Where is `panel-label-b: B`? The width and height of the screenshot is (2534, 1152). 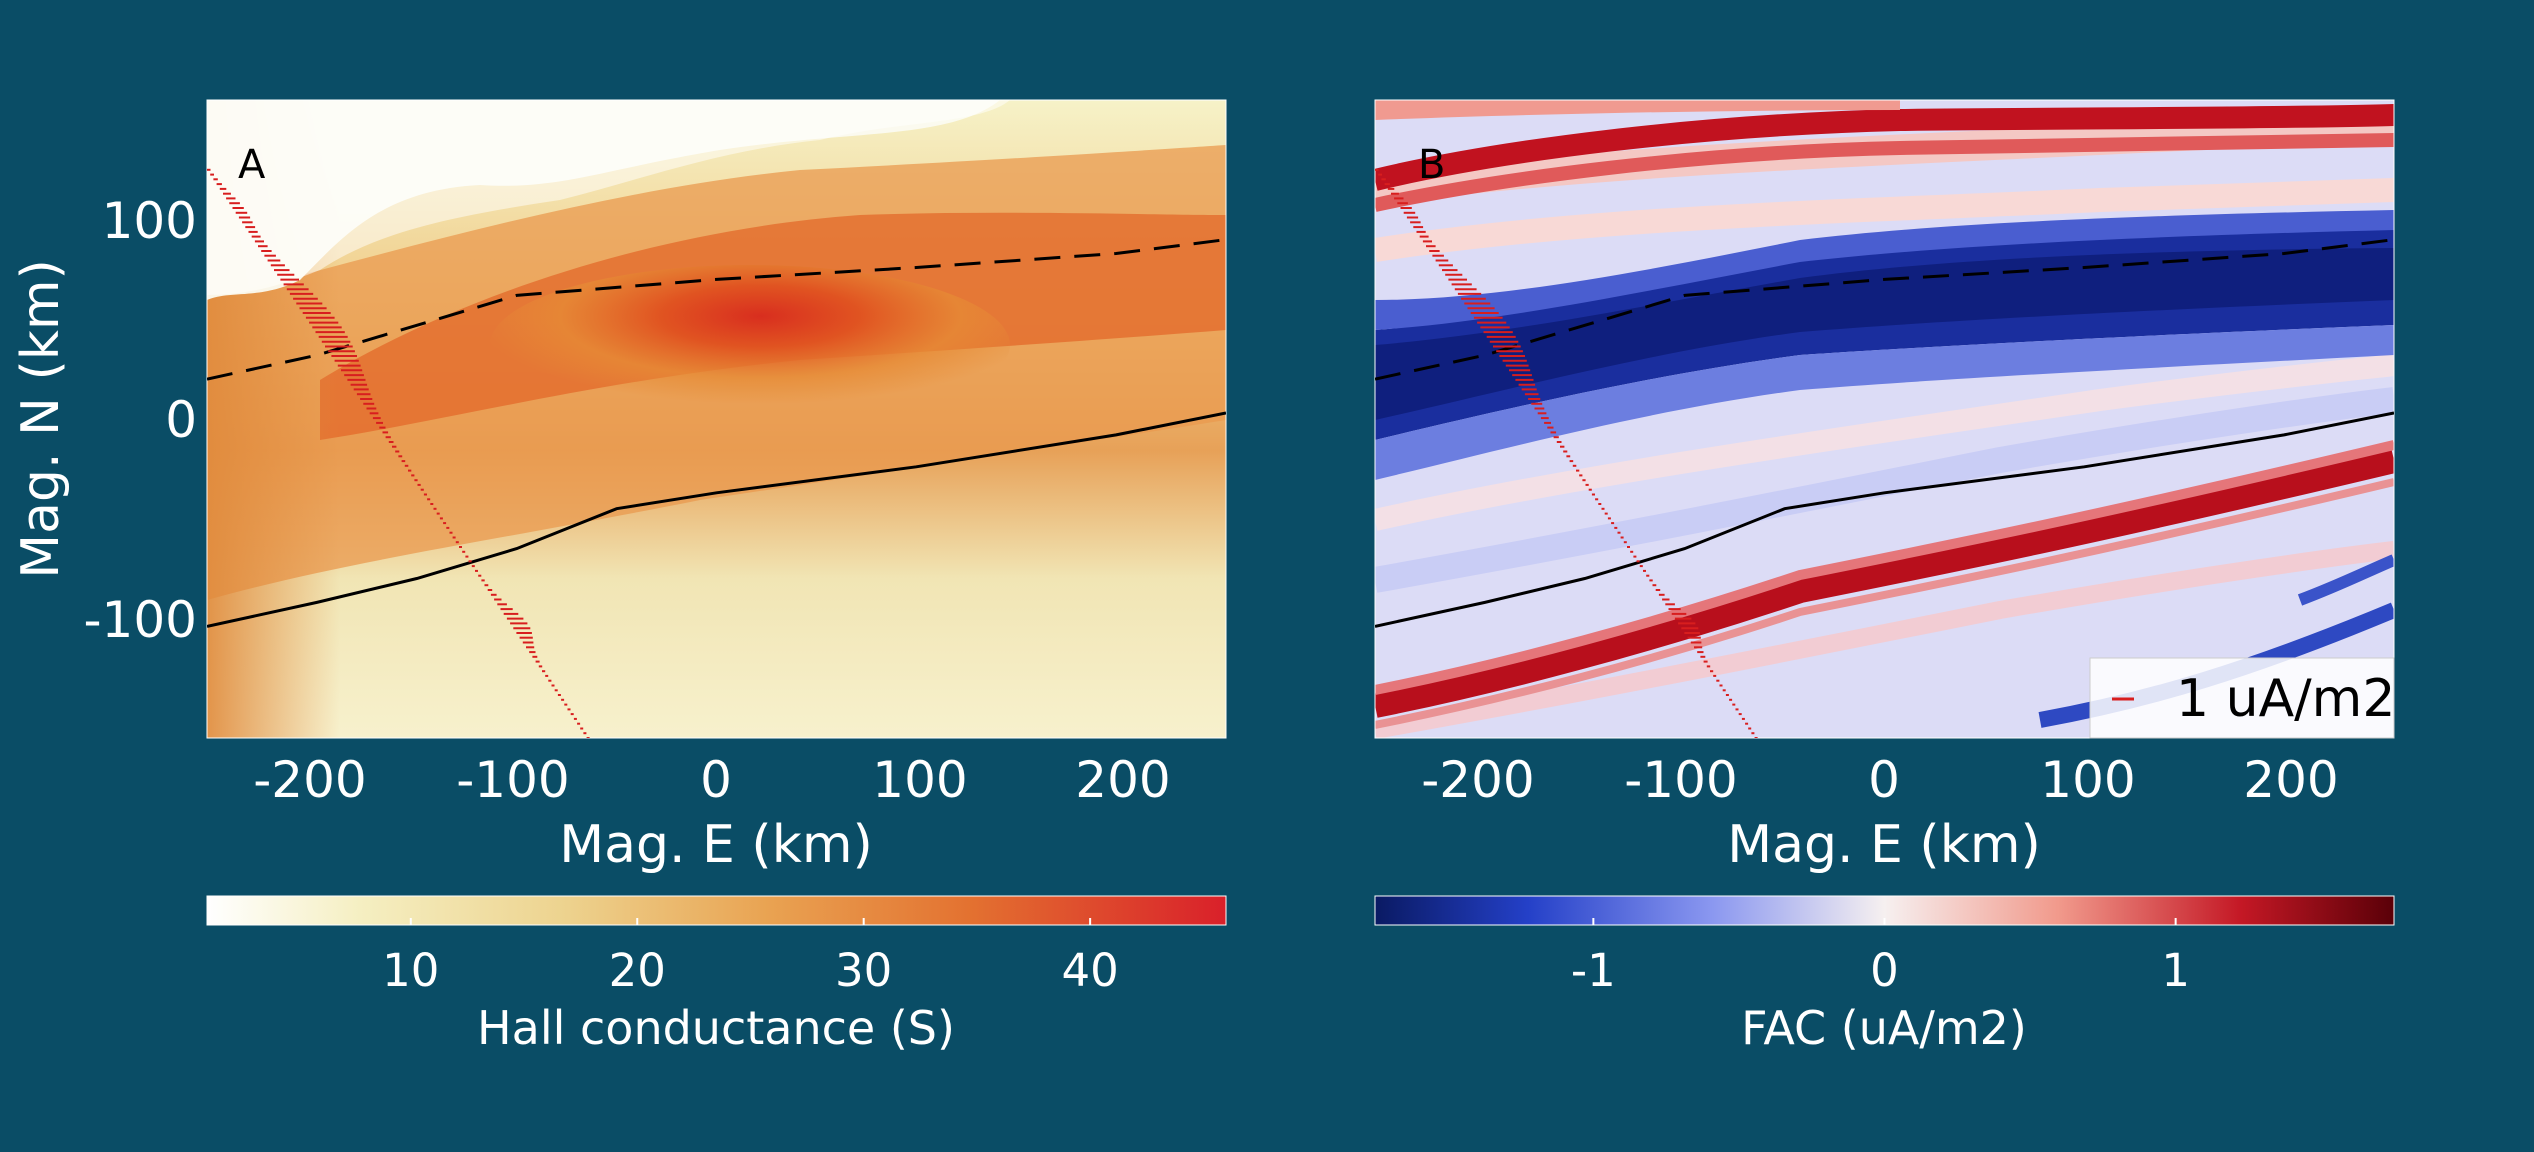
panel-label-b: B is located at coordinates (1431, 165).